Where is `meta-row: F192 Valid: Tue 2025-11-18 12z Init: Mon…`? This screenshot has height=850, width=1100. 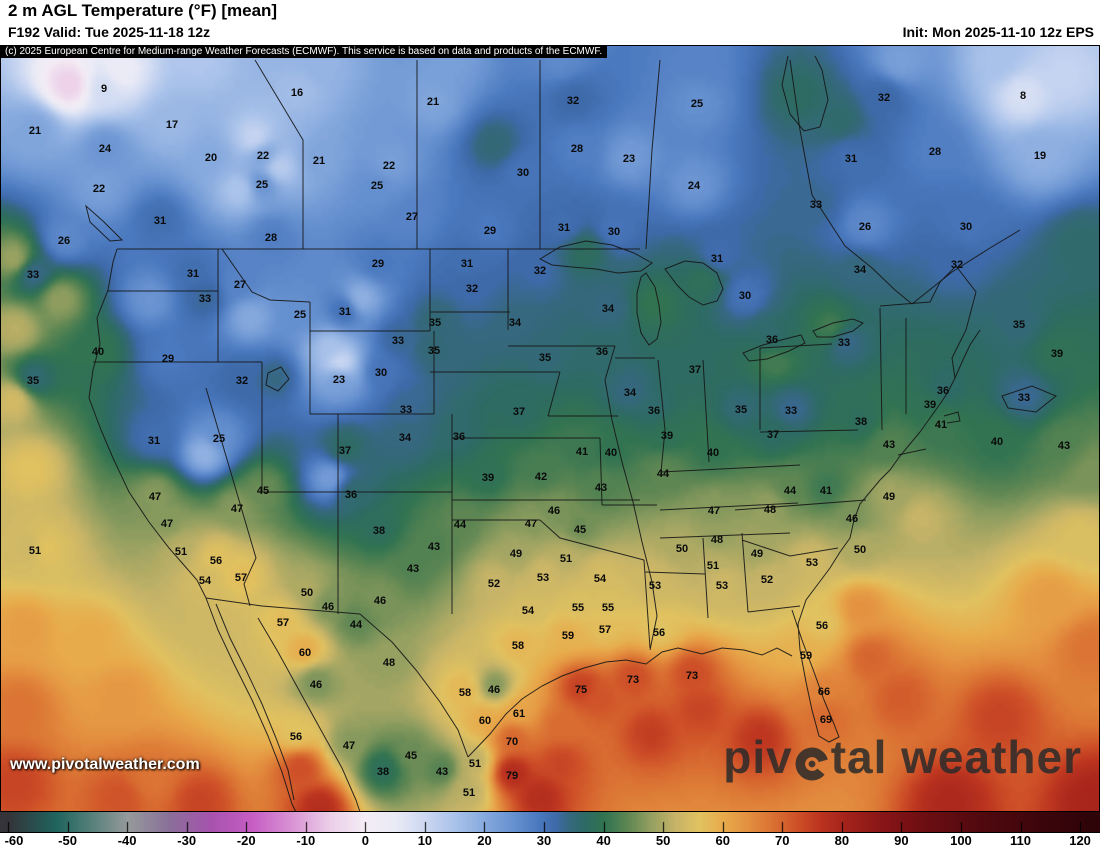 meta-row: F192 Valid: Tue 2025-11-18 12z Init: Mon… is located at coordinates (550, 34).